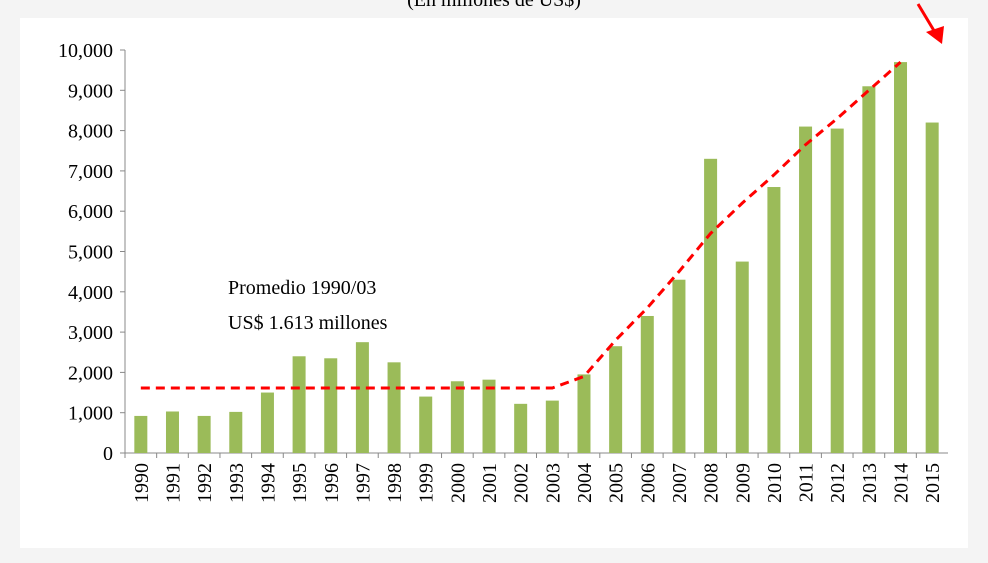 The height and width of the screenshot is (563, 988). What do you see at coordinates (90, 172) in the screenshot?
I see `y-tick-label: 7,000` at bounding box center [90, 172].